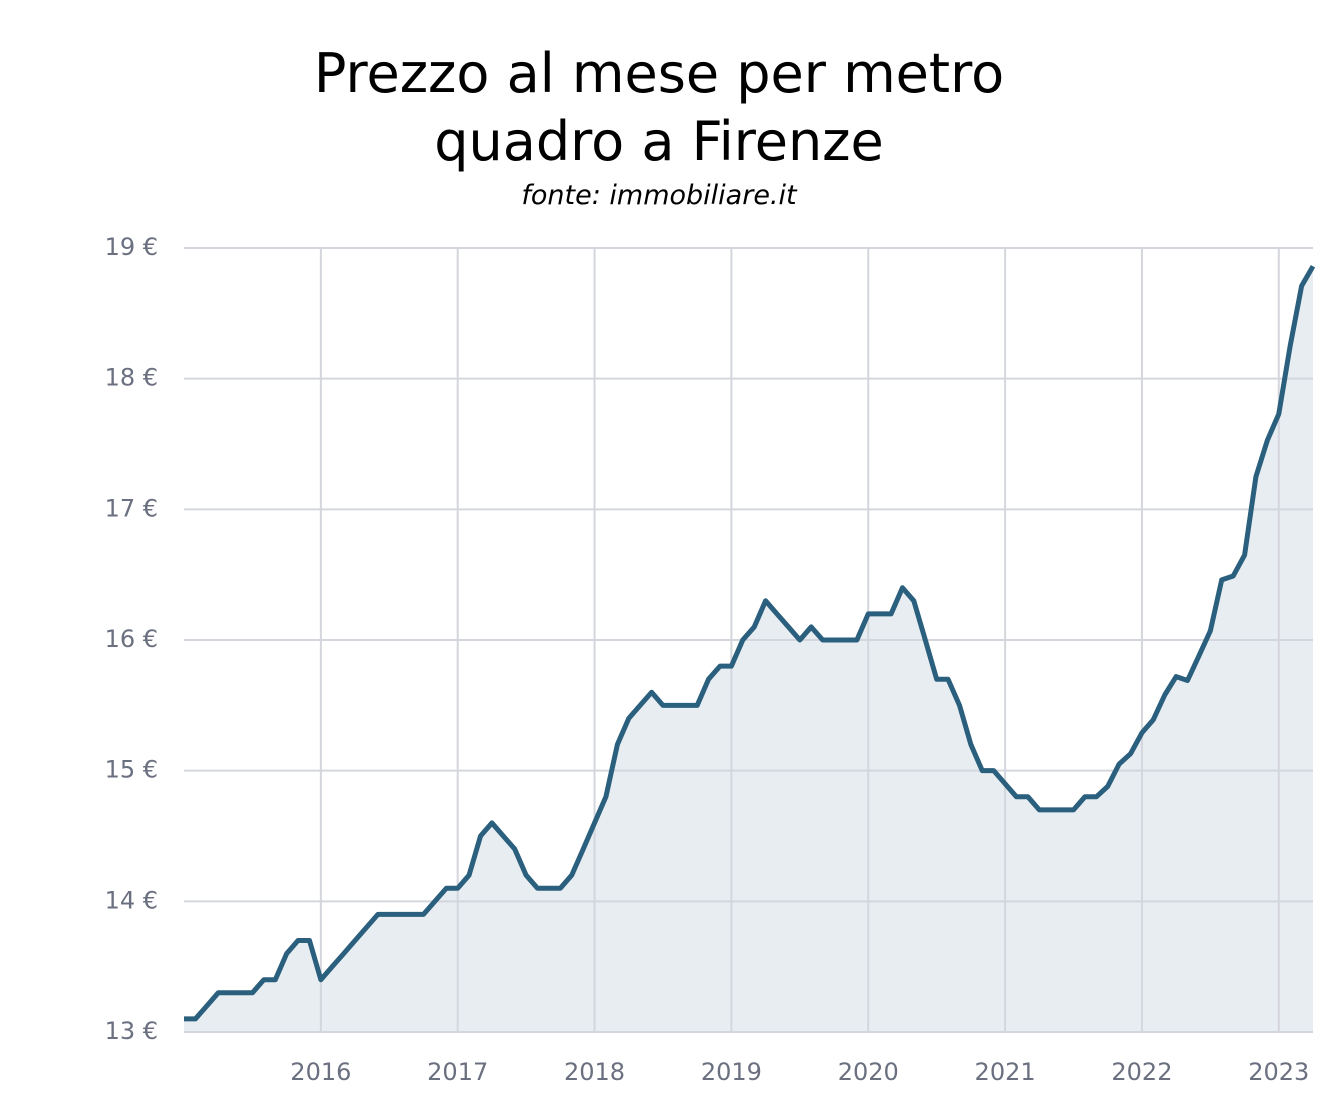 This screenshot has height=1104, width=1344. Describe the element at coordinates (731, 1072) in the screenshot. I see `x-tick-label: 2019` at that location.